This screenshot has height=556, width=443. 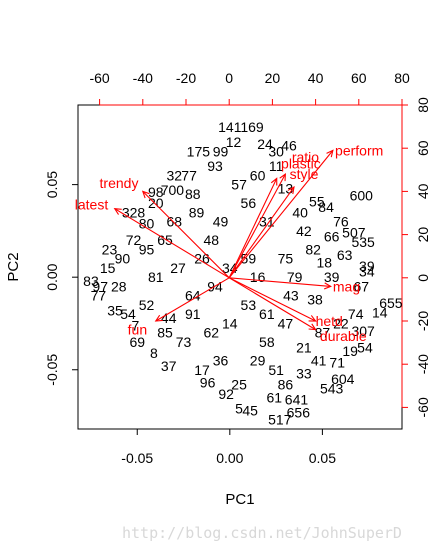 What do you see at coordinates (265, 144) in the screenshot?
I see `point-label: 24` at bounding box center [265, 144].